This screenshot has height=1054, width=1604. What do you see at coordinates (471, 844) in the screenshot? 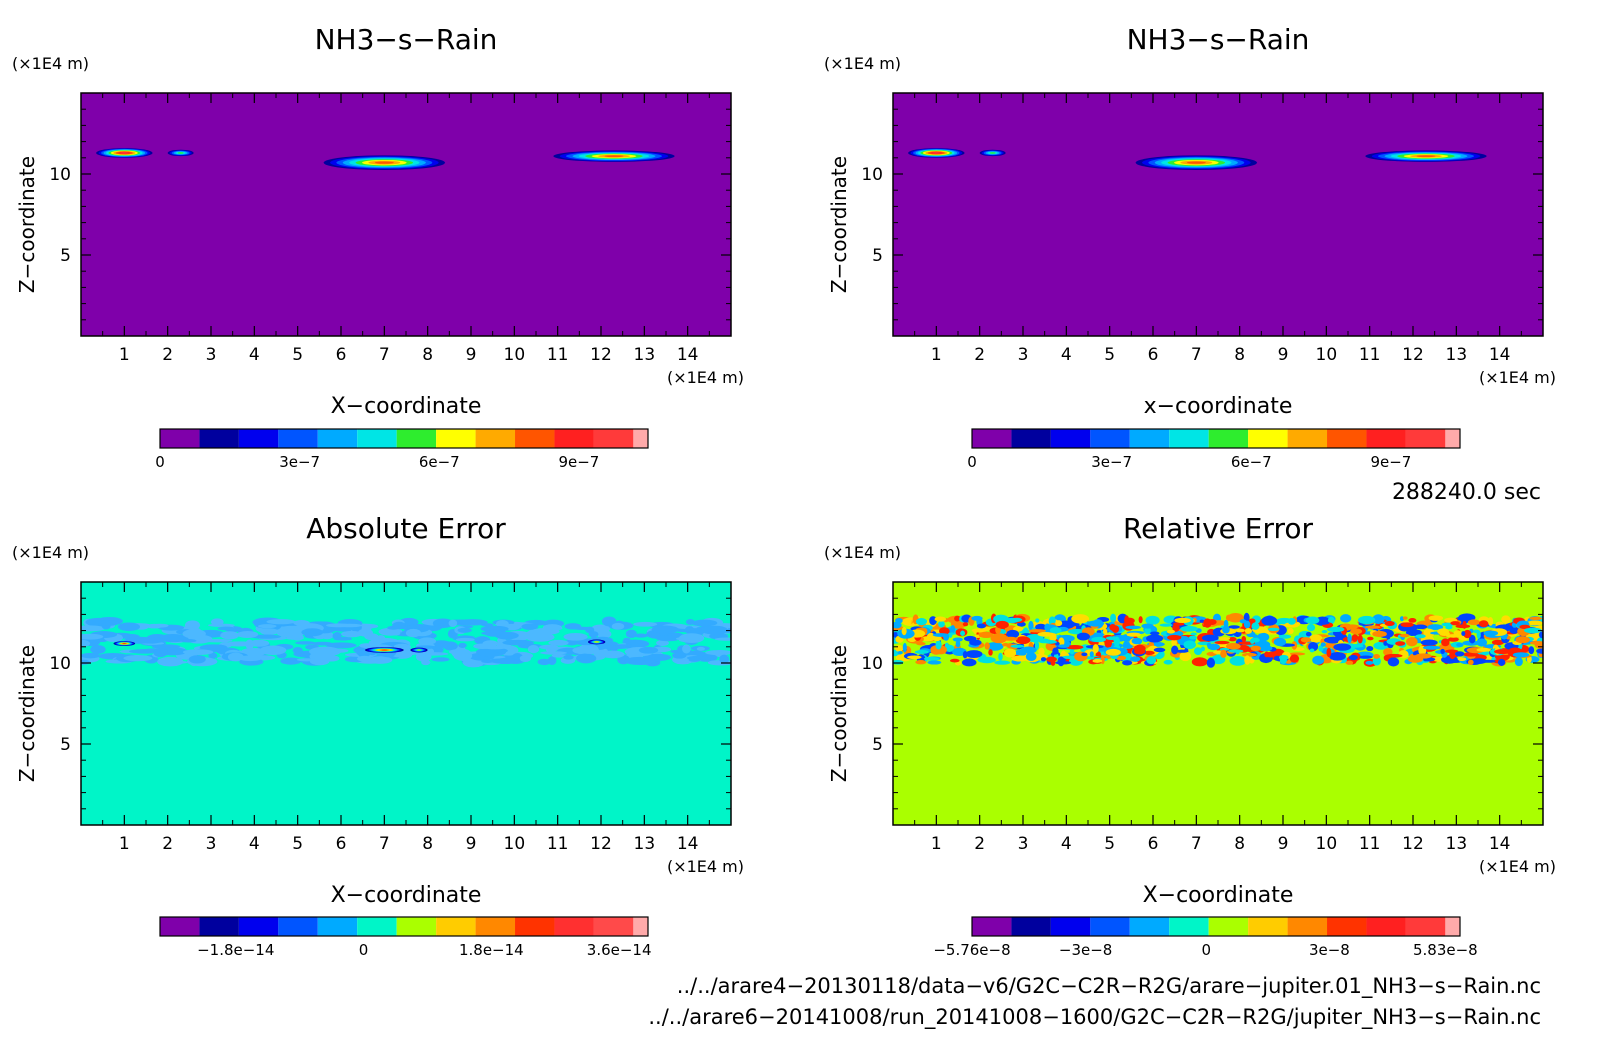
I see `x-tick-label: 9` at bounding box center [471, 844].